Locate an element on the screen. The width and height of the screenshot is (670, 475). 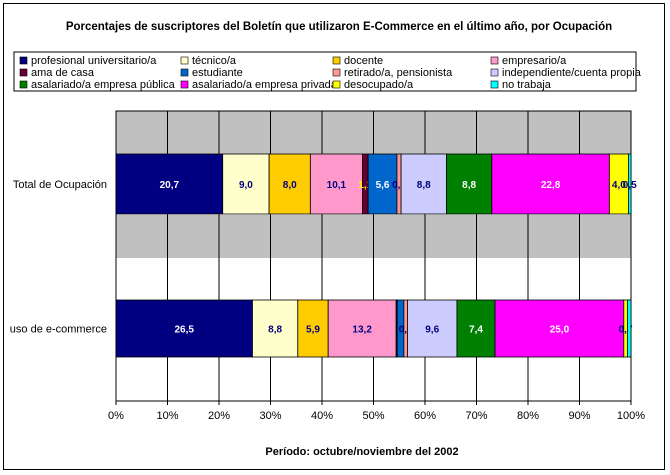
legend-label-tecnico-a: técnico/a is located at coordinates (214, 61).